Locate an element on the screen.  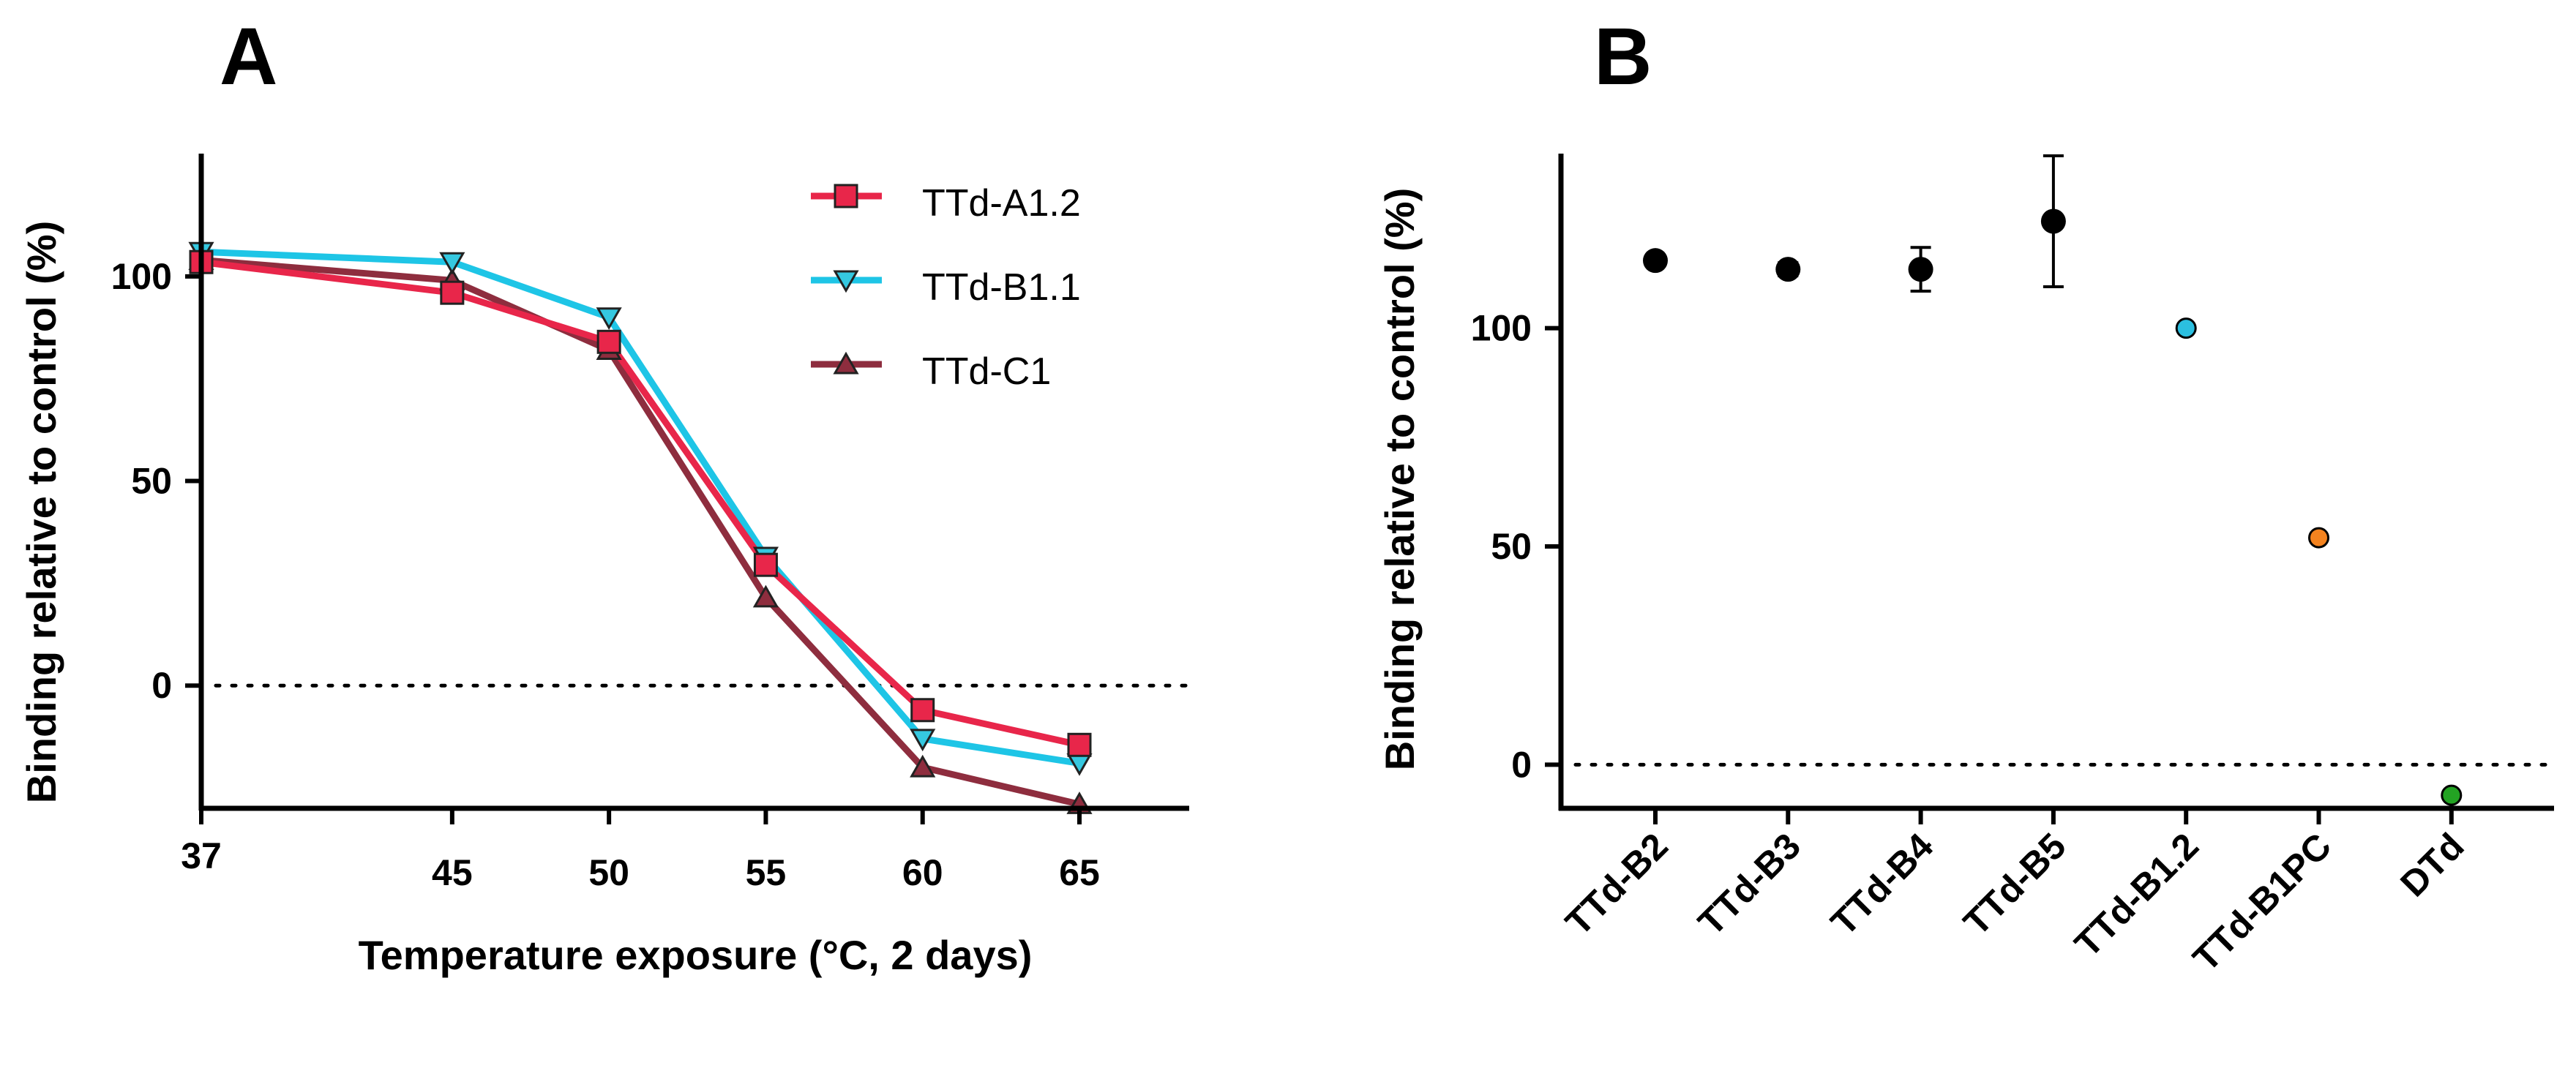
legend-label-ttd-c1: TTd-C1 is located at coordinates (986, 371).